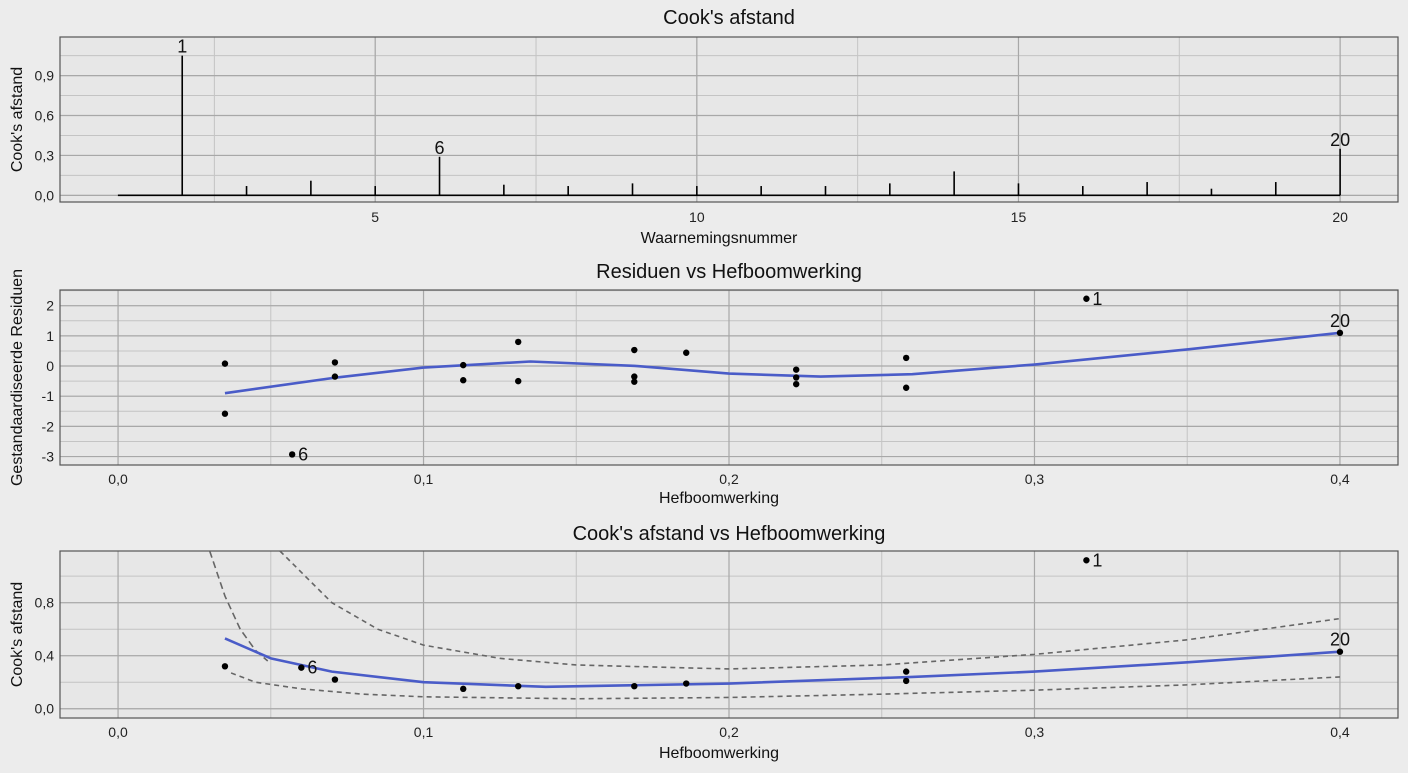  I want to click on y-tick-label: -3, so click(48, 457).